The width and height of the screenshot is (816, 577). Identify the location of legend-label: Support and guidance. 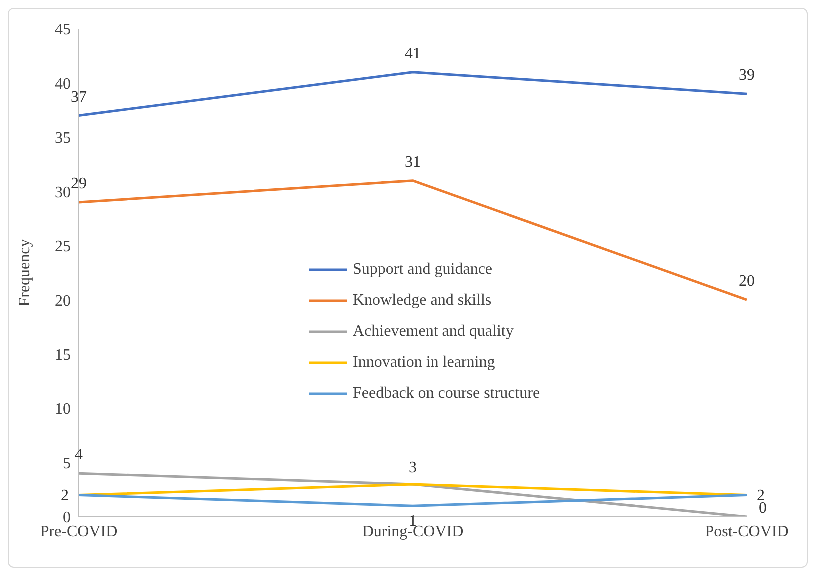
(423, 269).